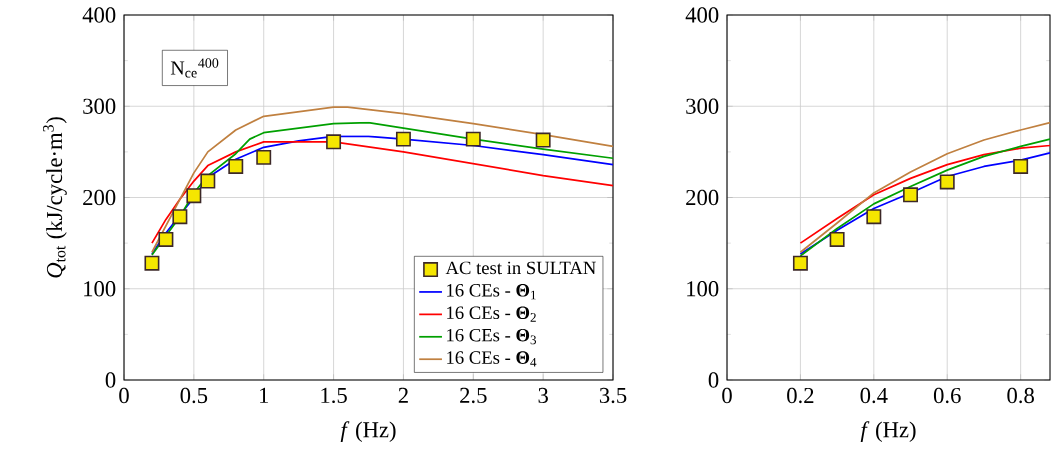  I want to click on x-tick-label: 3.5, so click(613, 395).